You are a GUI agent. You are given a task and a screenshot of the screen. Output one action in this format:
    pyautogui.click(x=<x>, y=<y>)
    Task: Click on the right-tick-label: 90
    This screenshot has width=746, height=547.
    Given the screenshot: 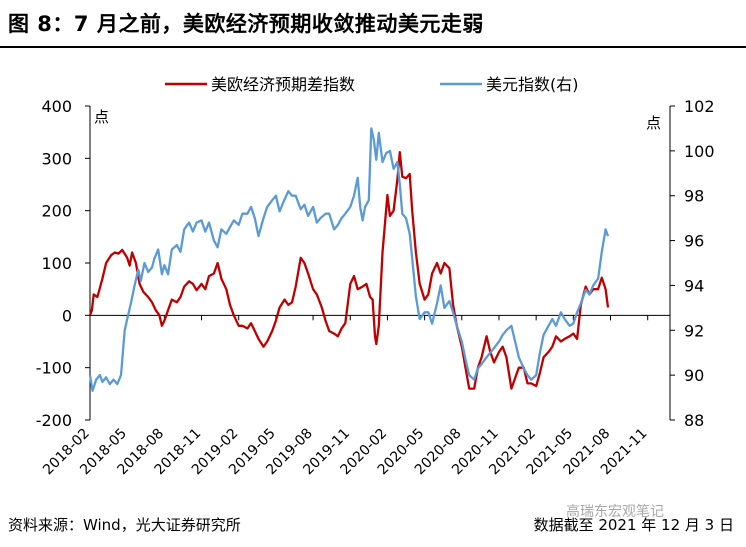 What is the action you would take?
    pyautogui.click(x=694, y=375)
    